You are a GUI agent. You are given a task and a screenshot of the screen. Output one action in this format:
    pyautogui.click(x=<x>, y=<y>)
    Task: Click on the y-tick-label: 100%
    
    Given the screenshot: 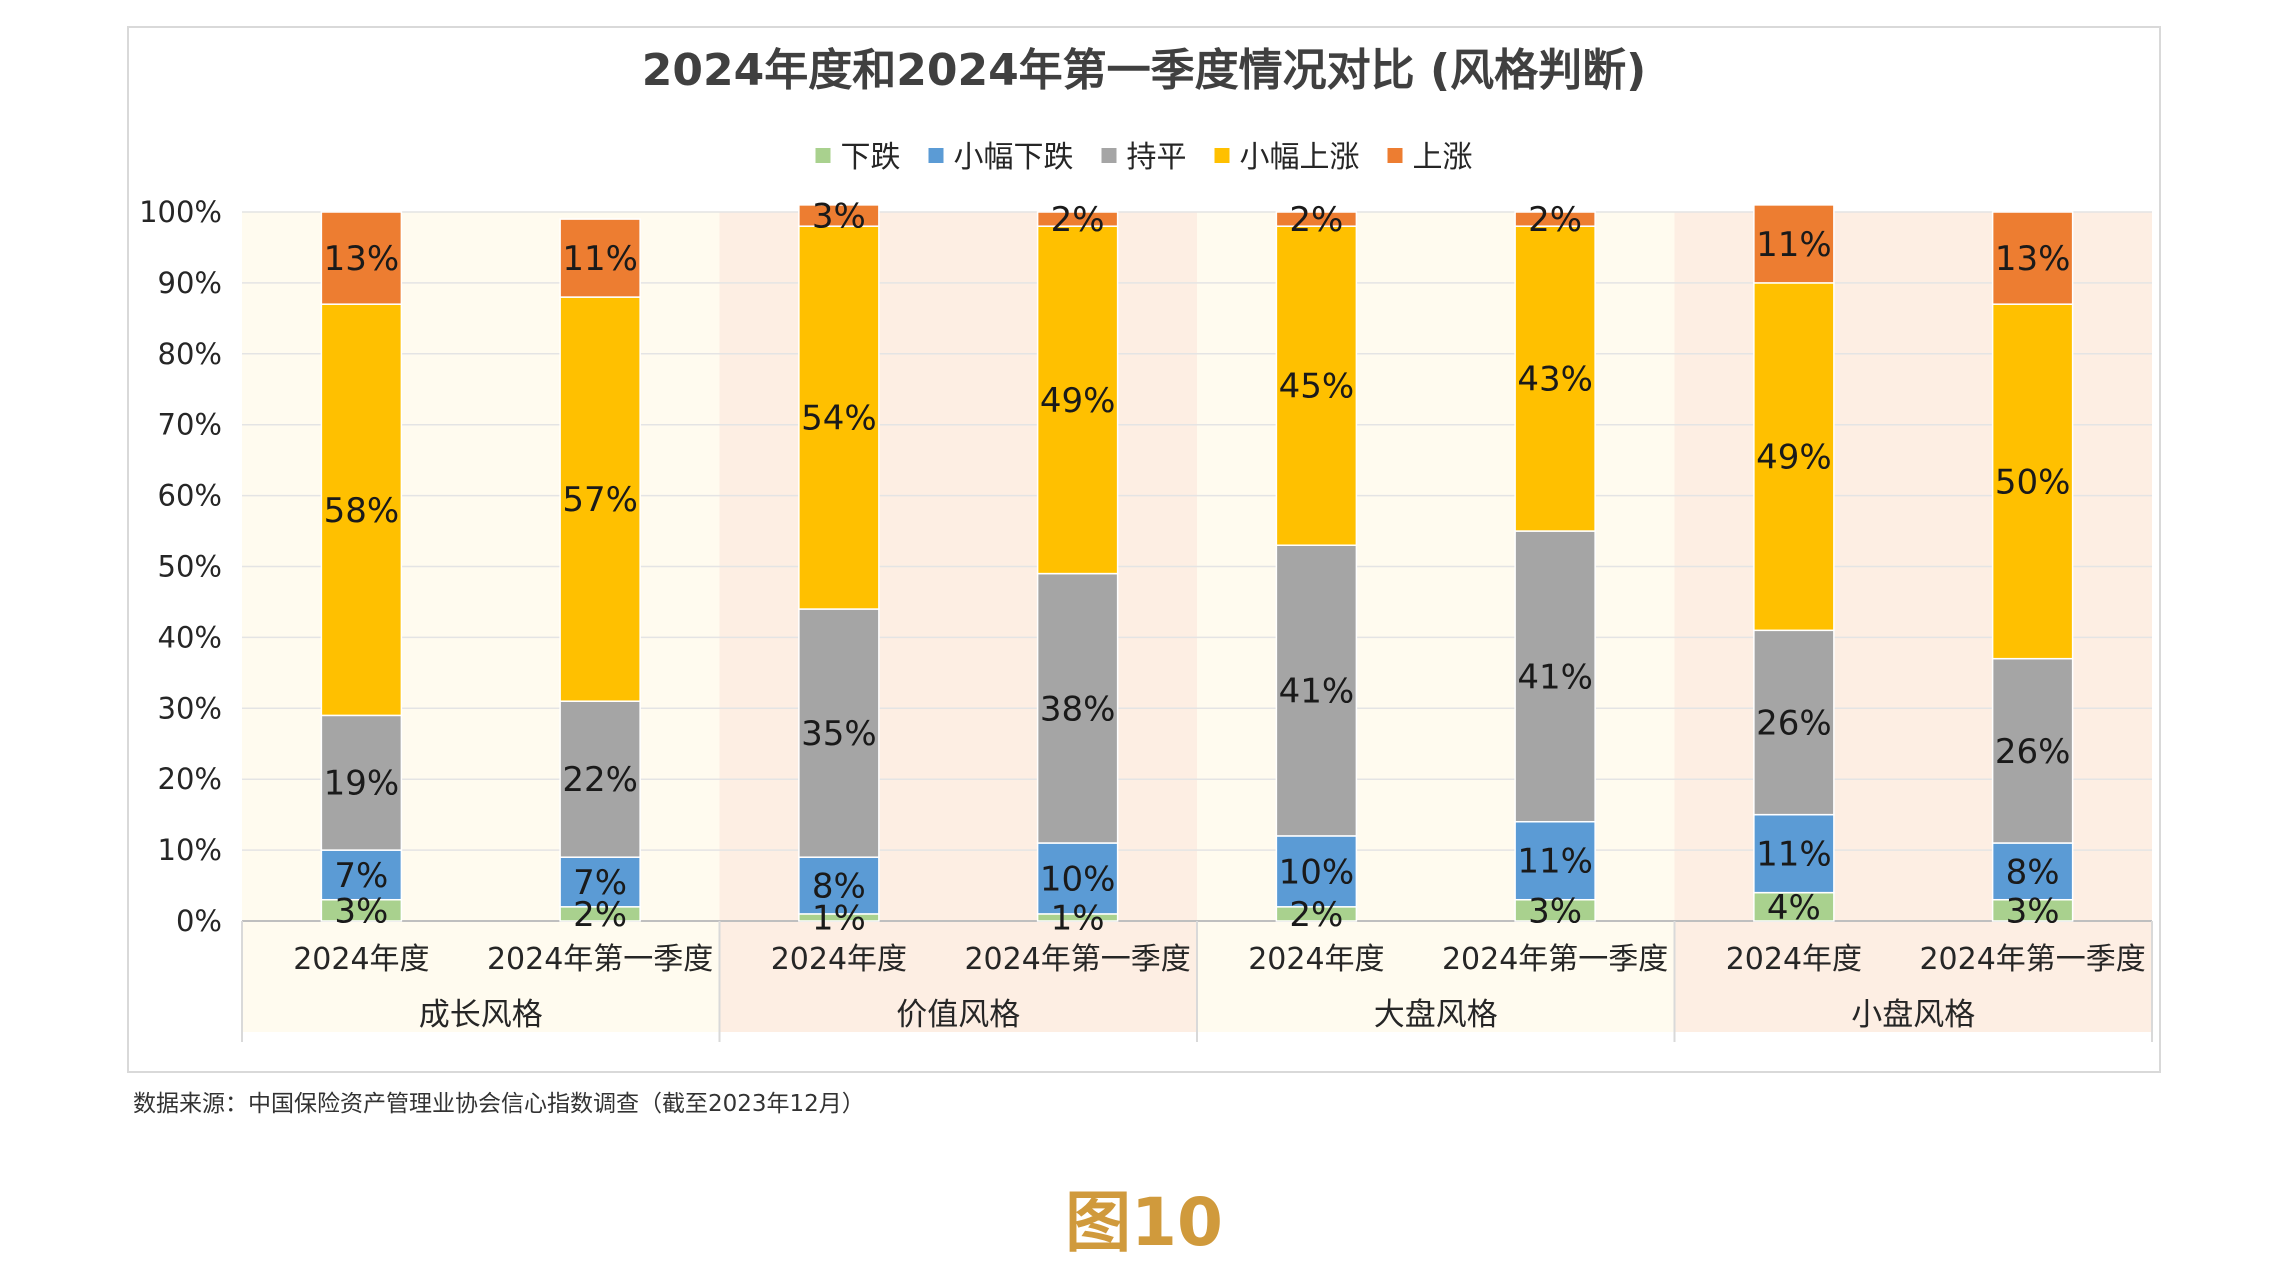 What is the action you would take?
    pyautogui.click(x=180, y=212)
    